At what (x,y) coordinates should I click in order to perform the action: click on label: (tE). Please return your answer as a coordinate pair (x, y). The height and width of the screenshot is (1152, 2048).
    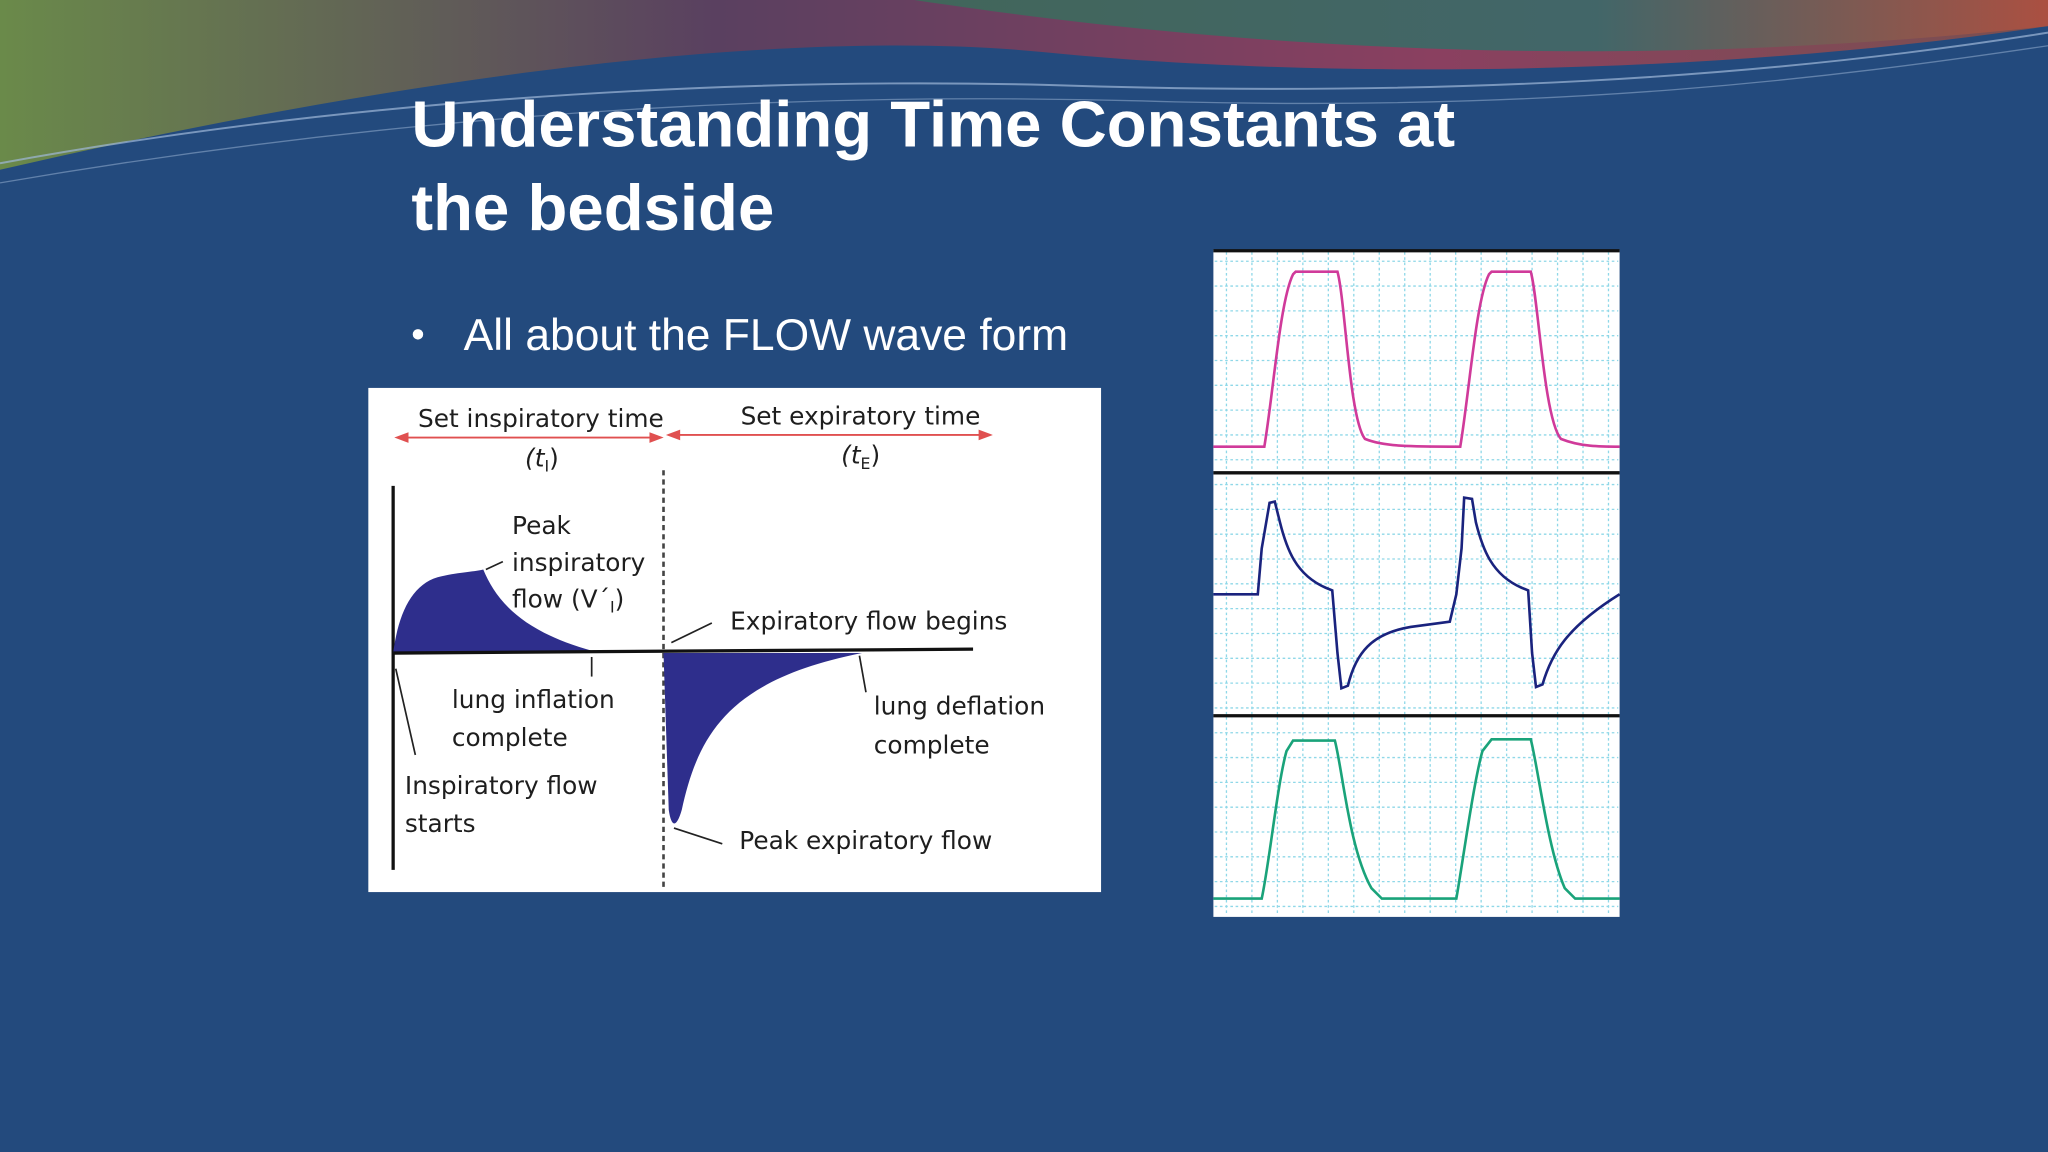
    Looking at the image, I should click on (860, 457).